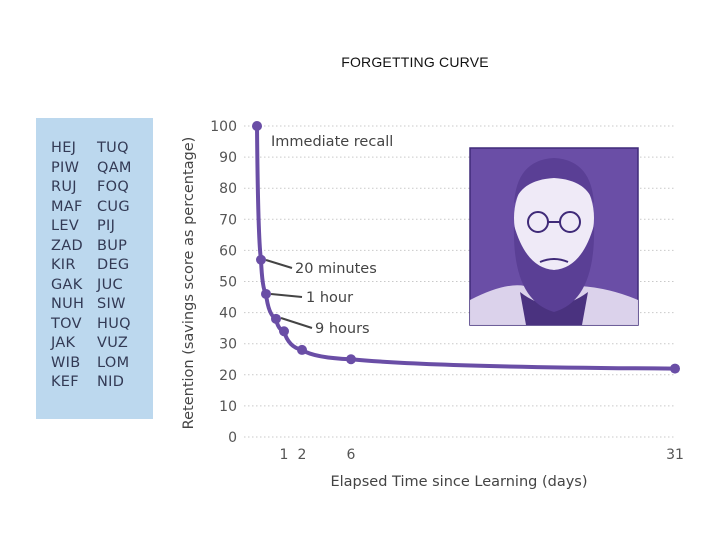 The image size is (720, 540). Describe the element at coordinates (67, 284) in the screenshot. I see `syllable-item: GAK` at that location.